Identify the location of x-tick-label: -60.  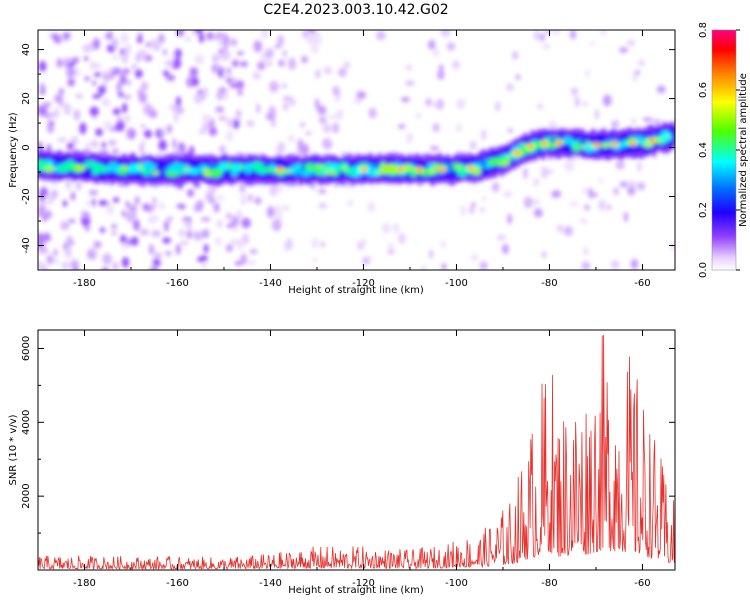
(642, 283).